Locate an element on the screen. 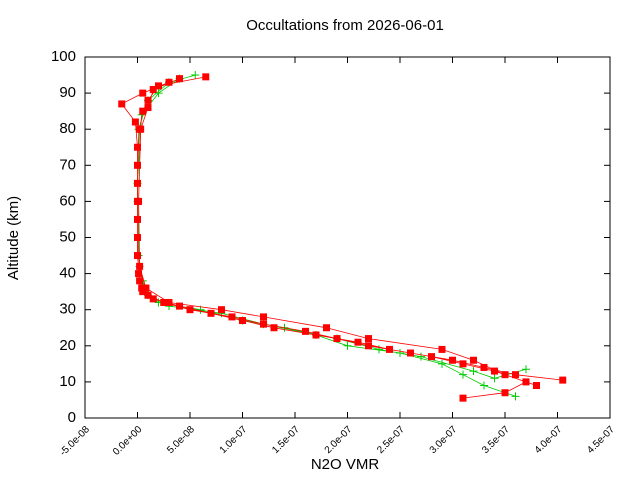  y-tick-label: 70 is located at coordinates (67, 164).